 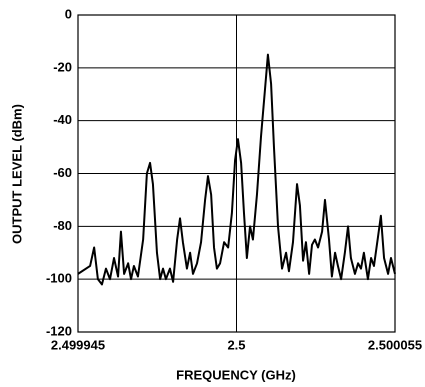 I want to click on x-tick-label: 2.499945, so click(x=78, y=344).